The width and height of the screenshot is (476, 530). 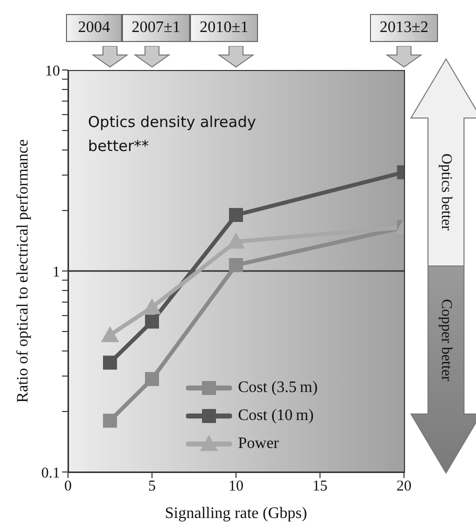 I want to click on text: Optics better, so click(x=446, y=192).